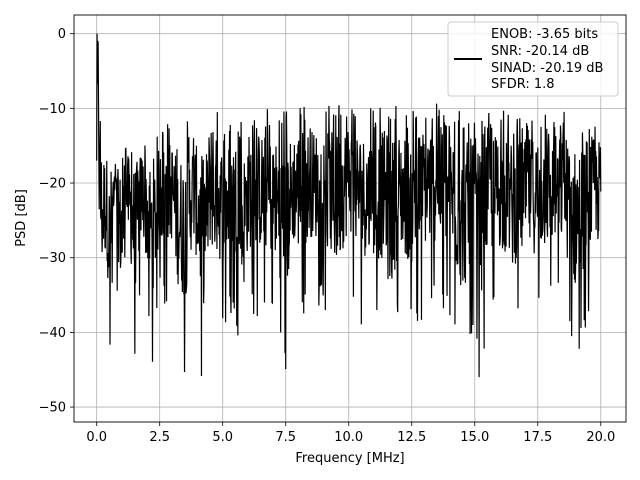  I want to click on x-tick-label: 12.5, so click(411, 437).